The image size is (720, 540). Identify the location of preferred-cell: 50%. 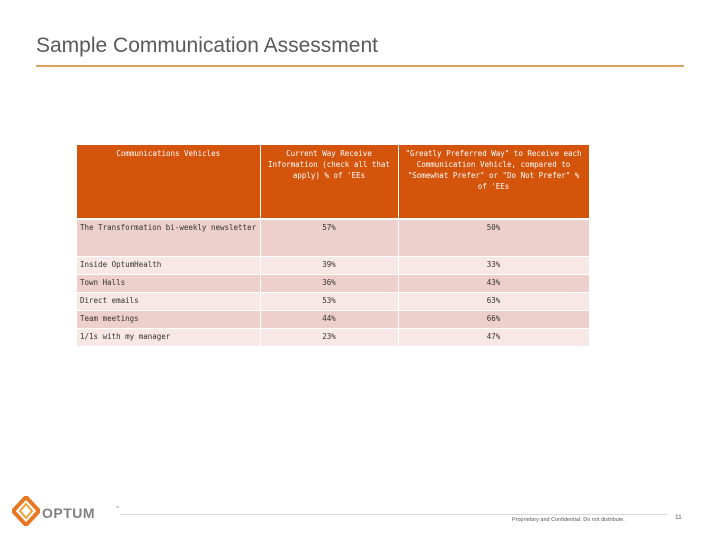
(494, 238).